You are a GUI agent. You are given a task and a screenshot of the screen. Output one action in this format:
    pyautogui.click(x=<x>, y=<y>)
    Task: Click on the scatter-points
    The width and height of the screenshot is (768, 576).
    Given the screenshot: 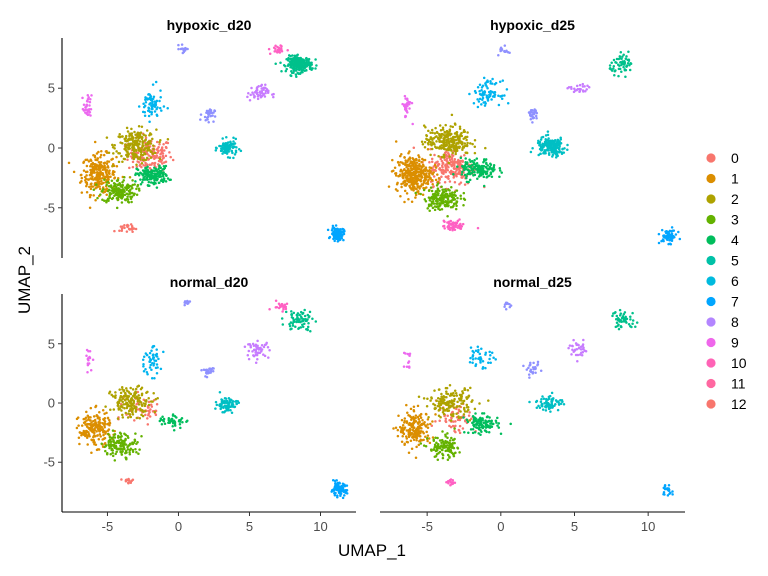 What is the action you would take?
    pyautogui.click(x=534, y=145)
    